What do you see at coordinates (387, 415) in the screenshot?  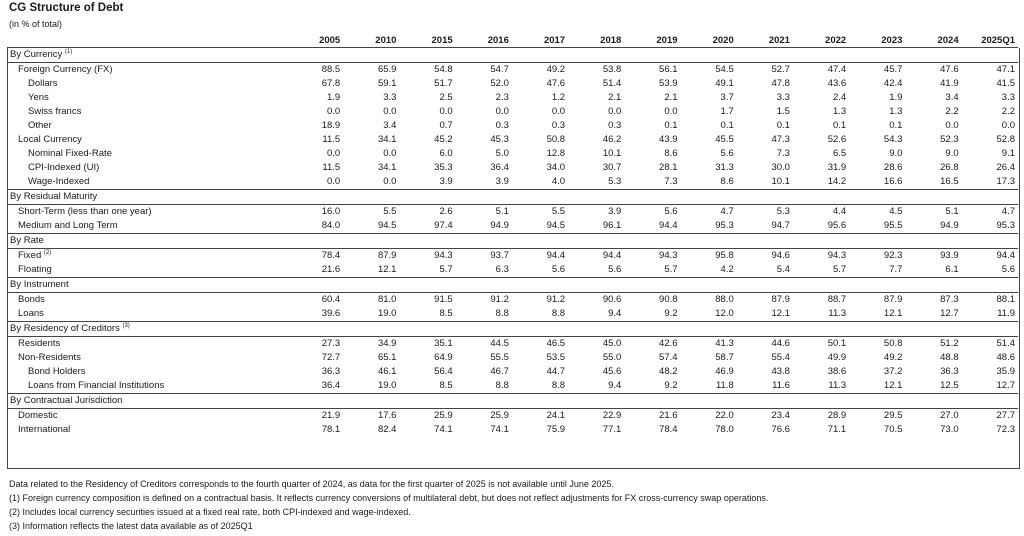 I see `value-cell: 17.6` at bounding box center [387, 415].